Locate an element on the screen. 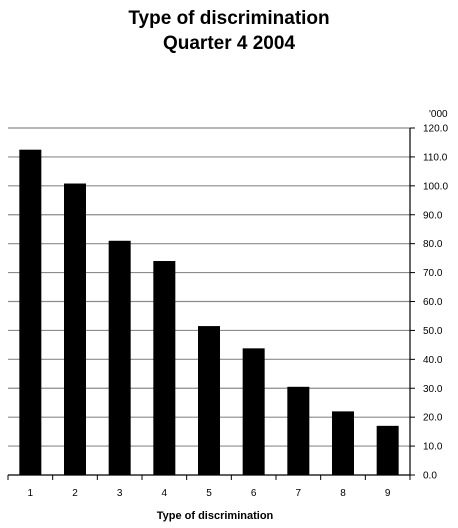 The image size is (458, 528). y-tick-label: 120.0 is located at coordinates (435, 129).